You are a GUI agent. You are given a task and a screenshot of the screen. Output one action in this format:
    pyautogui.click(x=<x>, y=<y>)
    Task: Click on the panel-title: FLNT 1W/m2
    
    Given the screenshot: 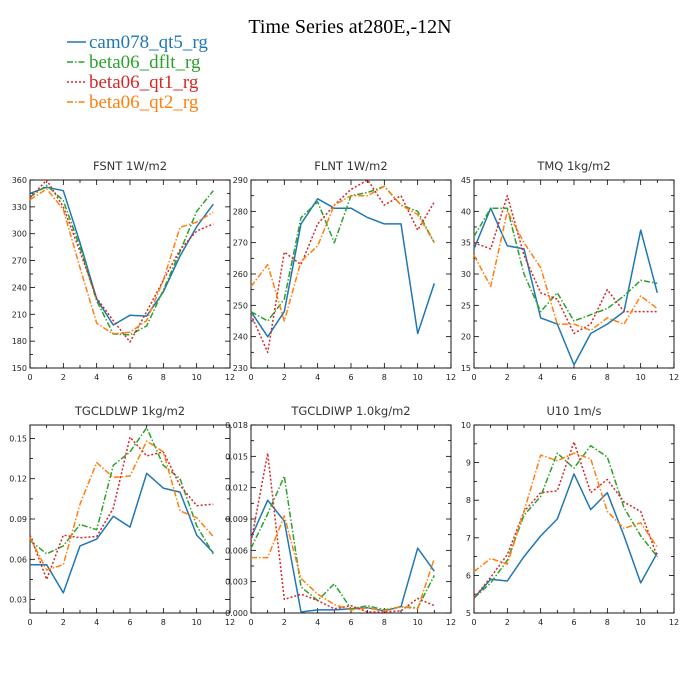 What is the action you would take?
    pyautogui.click(x=350, y=166)
    